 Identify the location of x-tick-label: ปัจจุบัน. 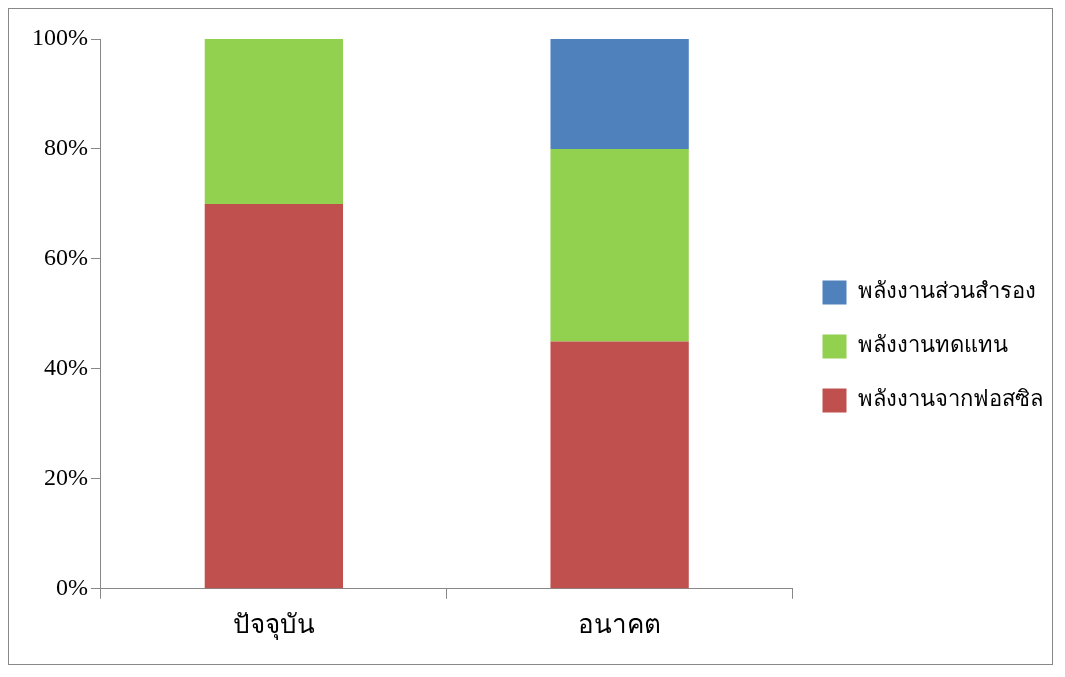
(273, 625).